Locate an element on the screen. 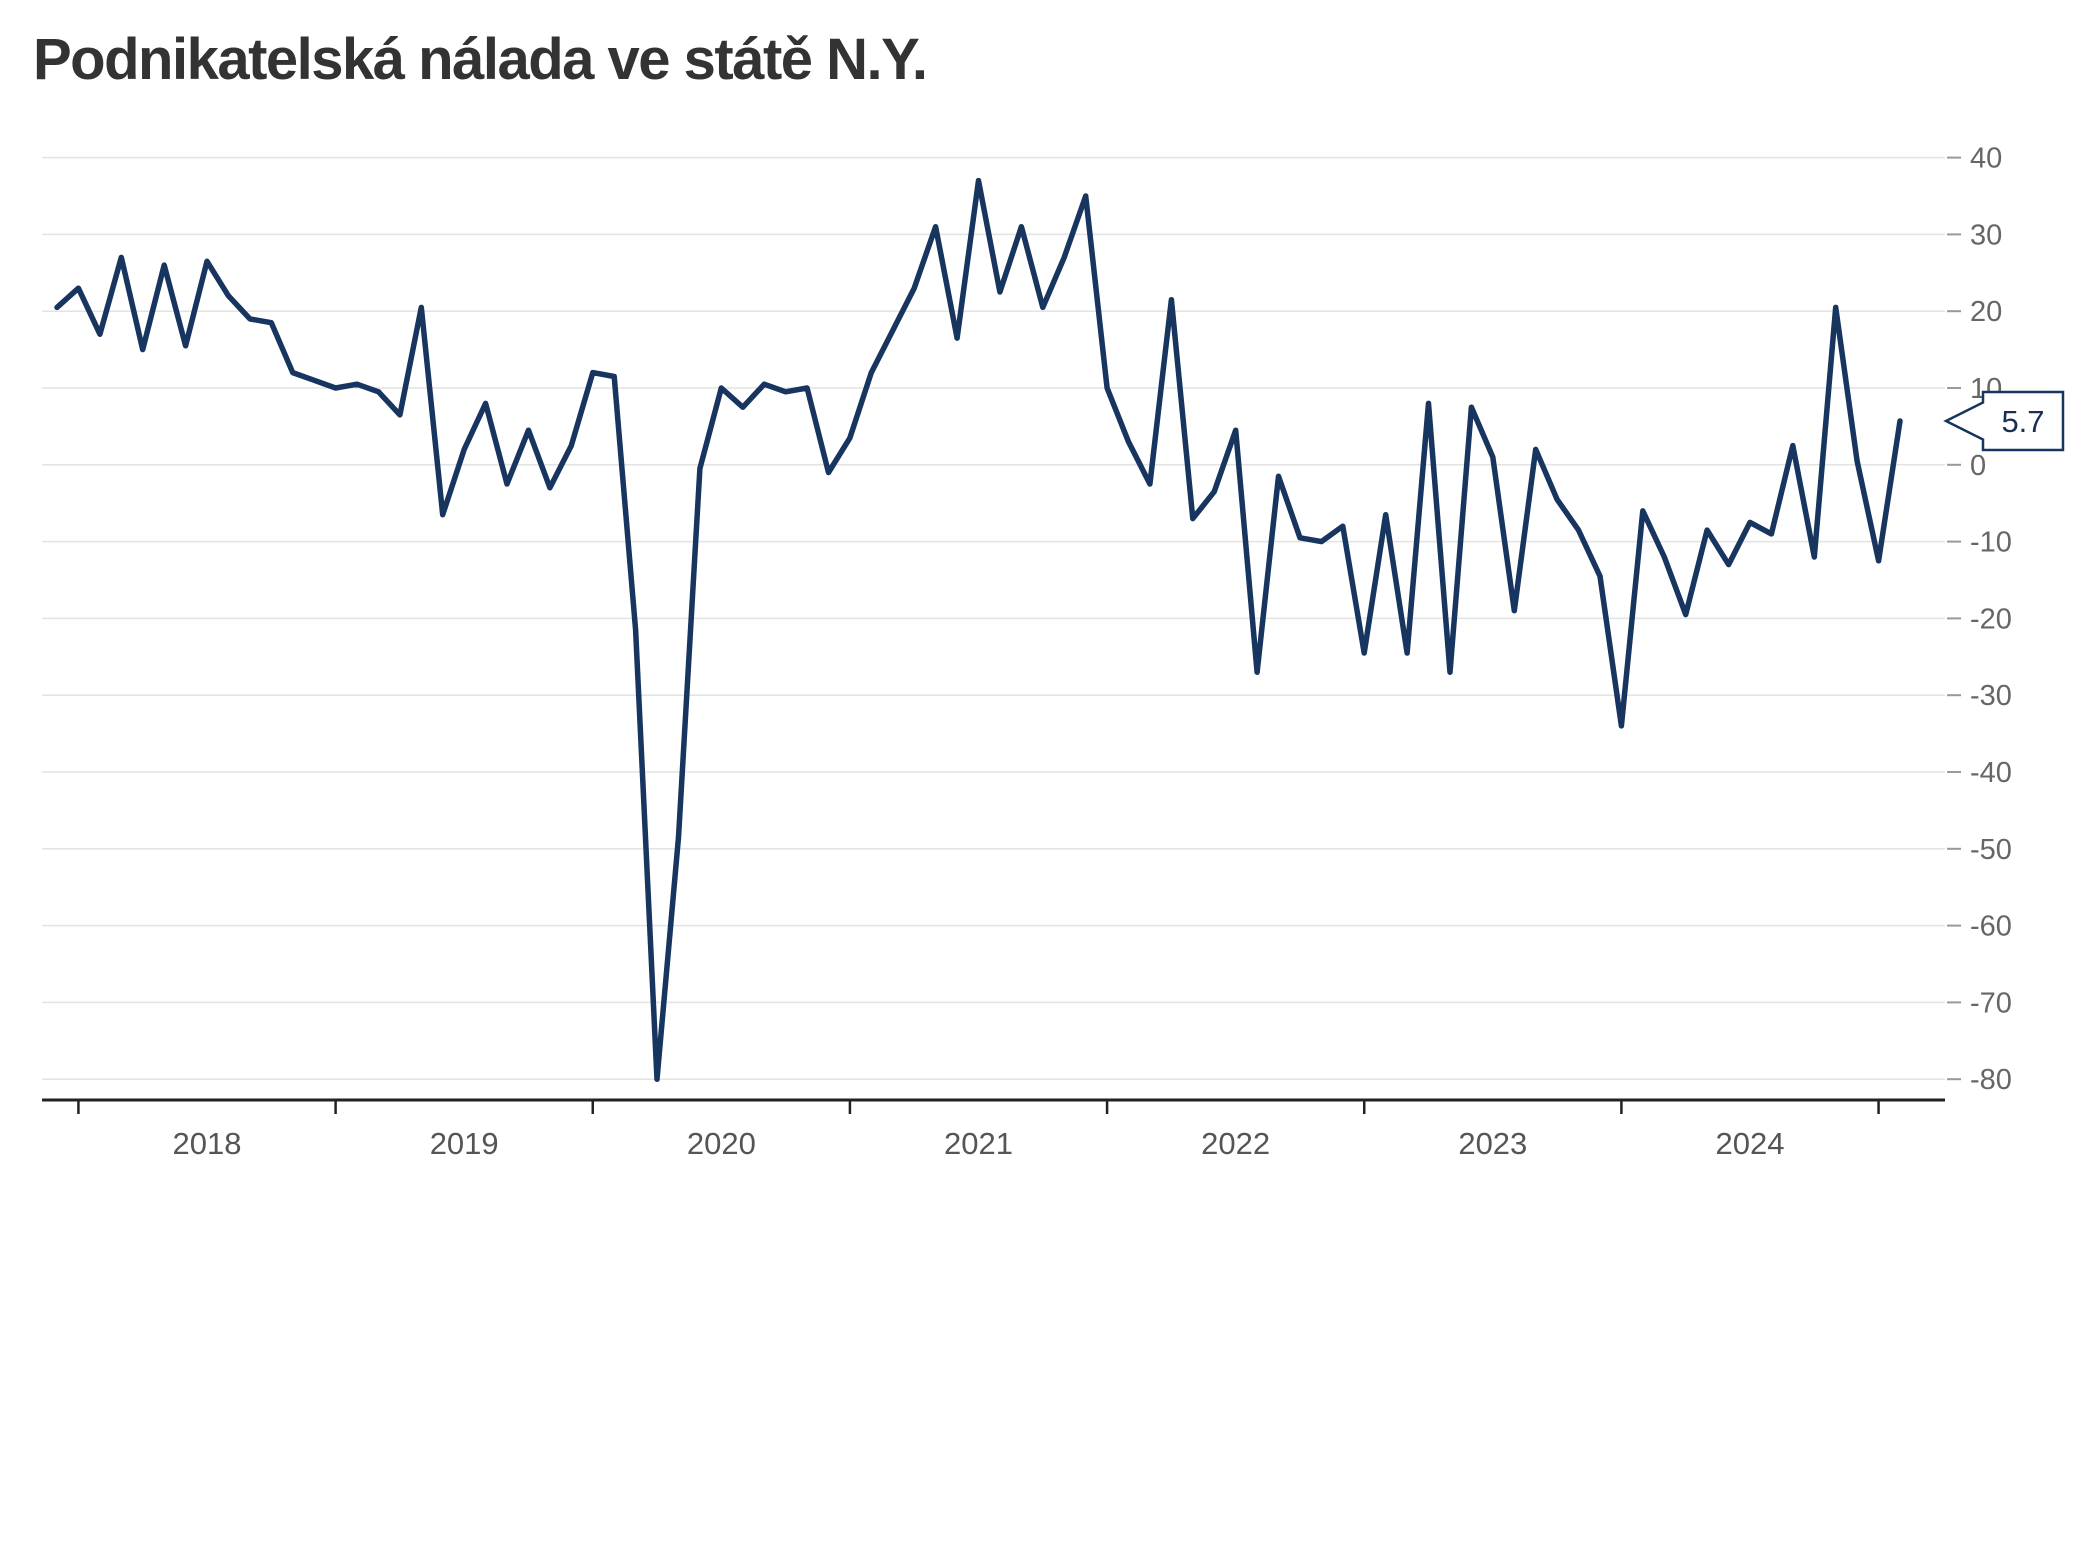 The width and height of the screenshot is (2093, 1568). x-axis-year-label: 2019 is located at coordinates (464, 1143).